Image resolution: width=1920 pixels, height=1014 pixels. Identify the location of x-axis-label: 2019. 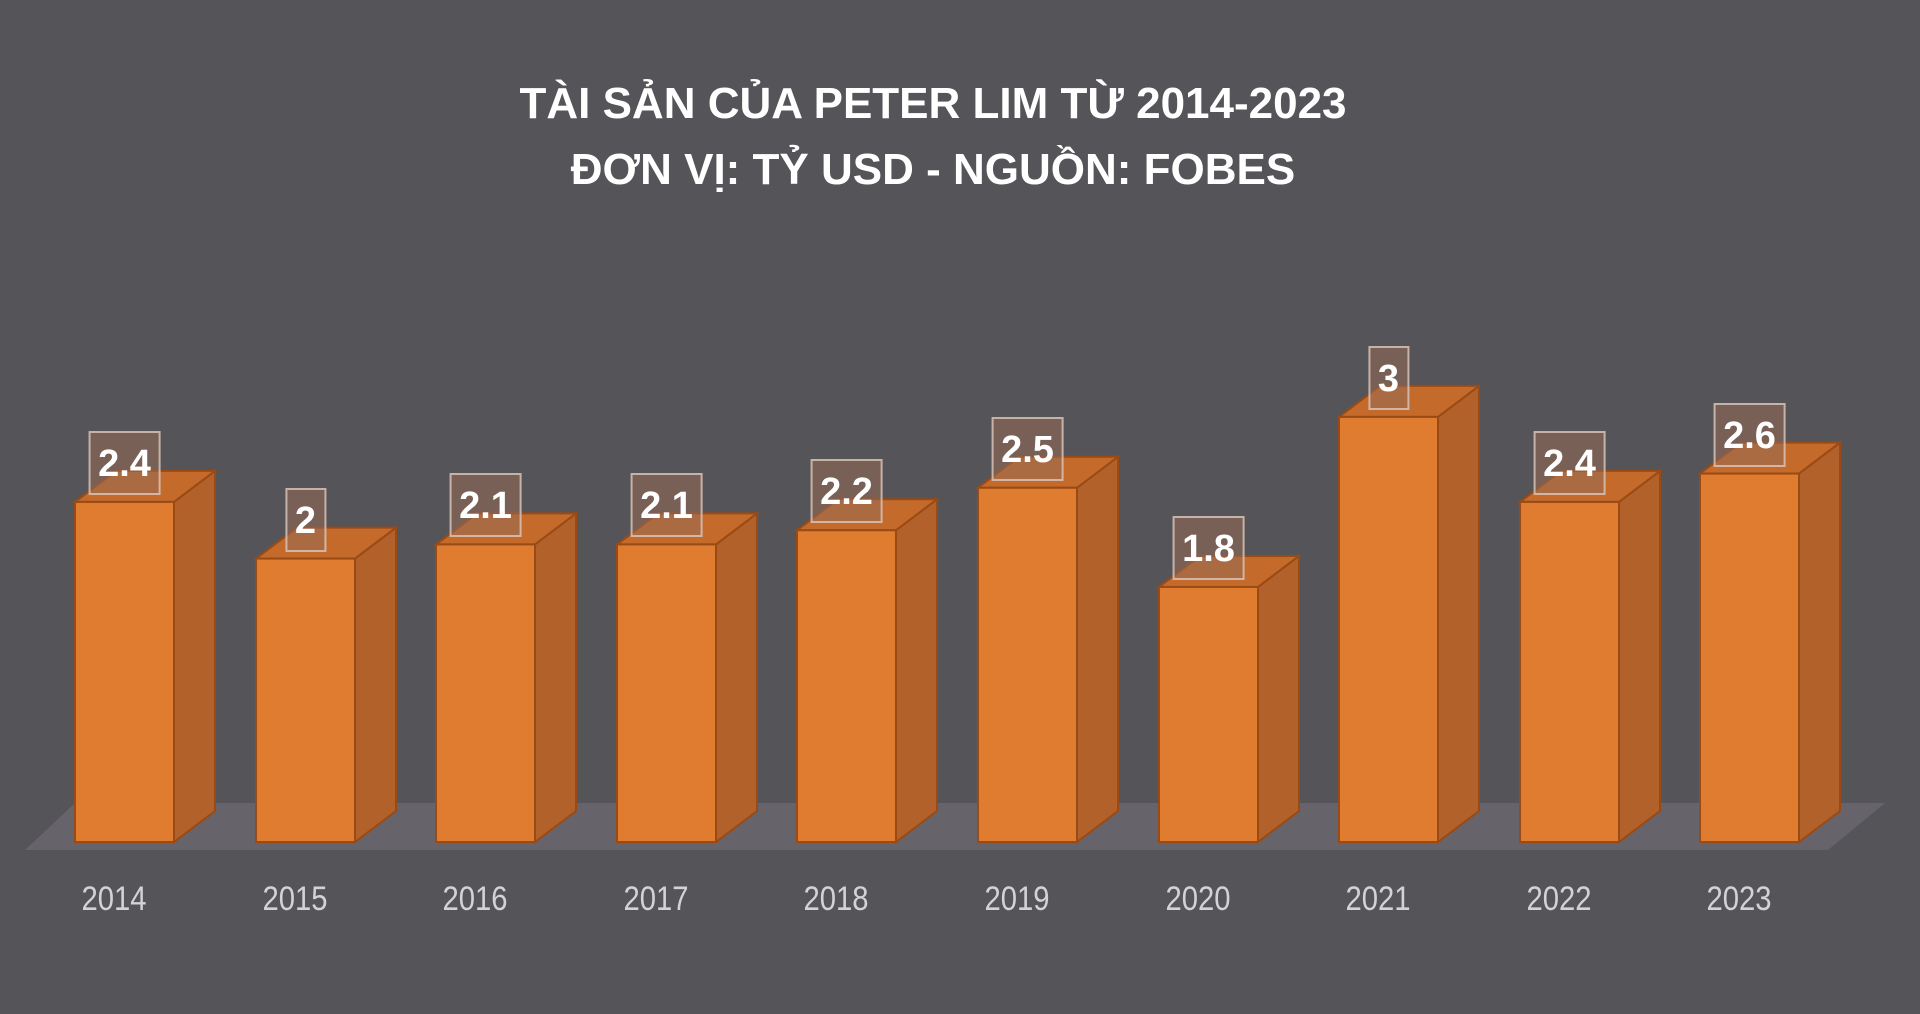
(1017, 899).